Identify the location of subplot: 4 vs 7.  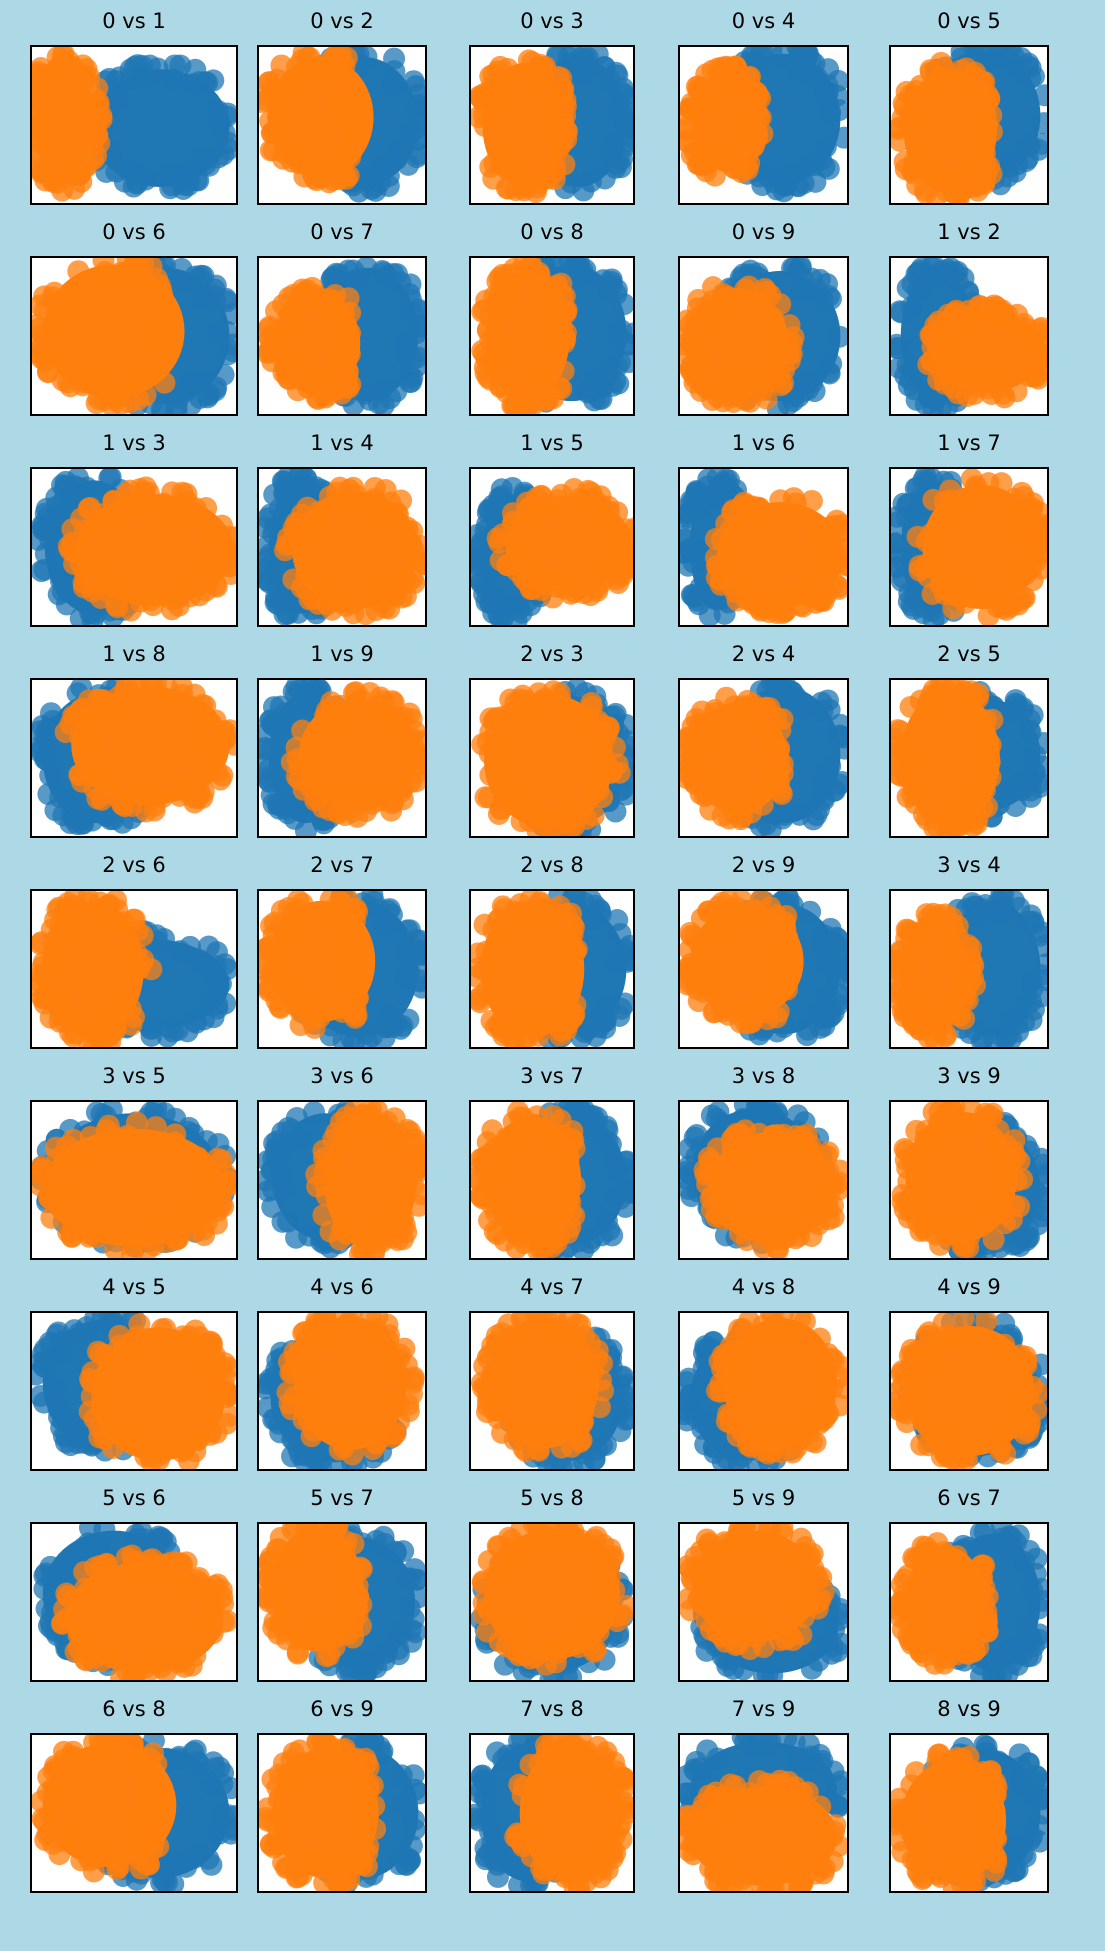
(552, 1369).